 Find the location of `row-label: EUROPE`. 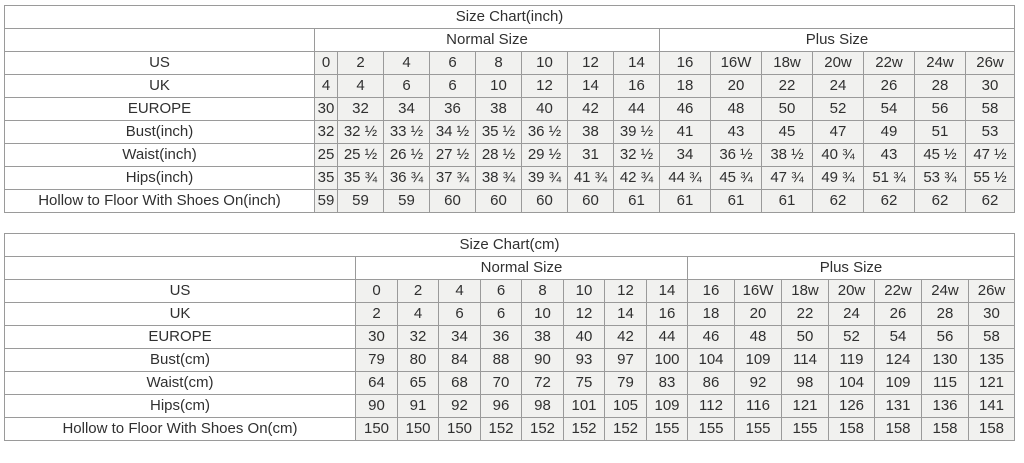

row-label: EUROPE is located at coordinates (180, 337).